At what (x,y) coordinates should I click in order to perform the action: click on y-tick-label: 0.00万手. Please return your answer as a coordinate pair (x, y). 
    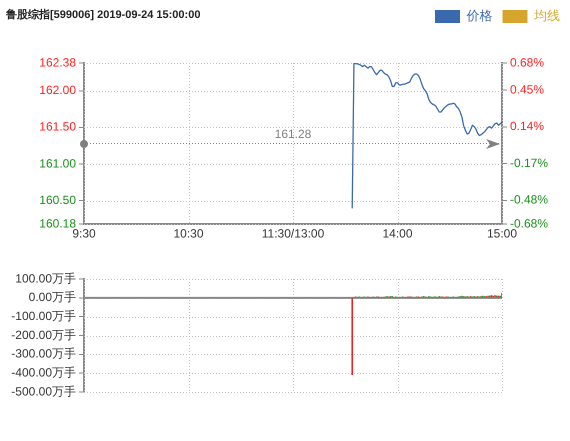
    Looking at the image, I should click on (52, 297).